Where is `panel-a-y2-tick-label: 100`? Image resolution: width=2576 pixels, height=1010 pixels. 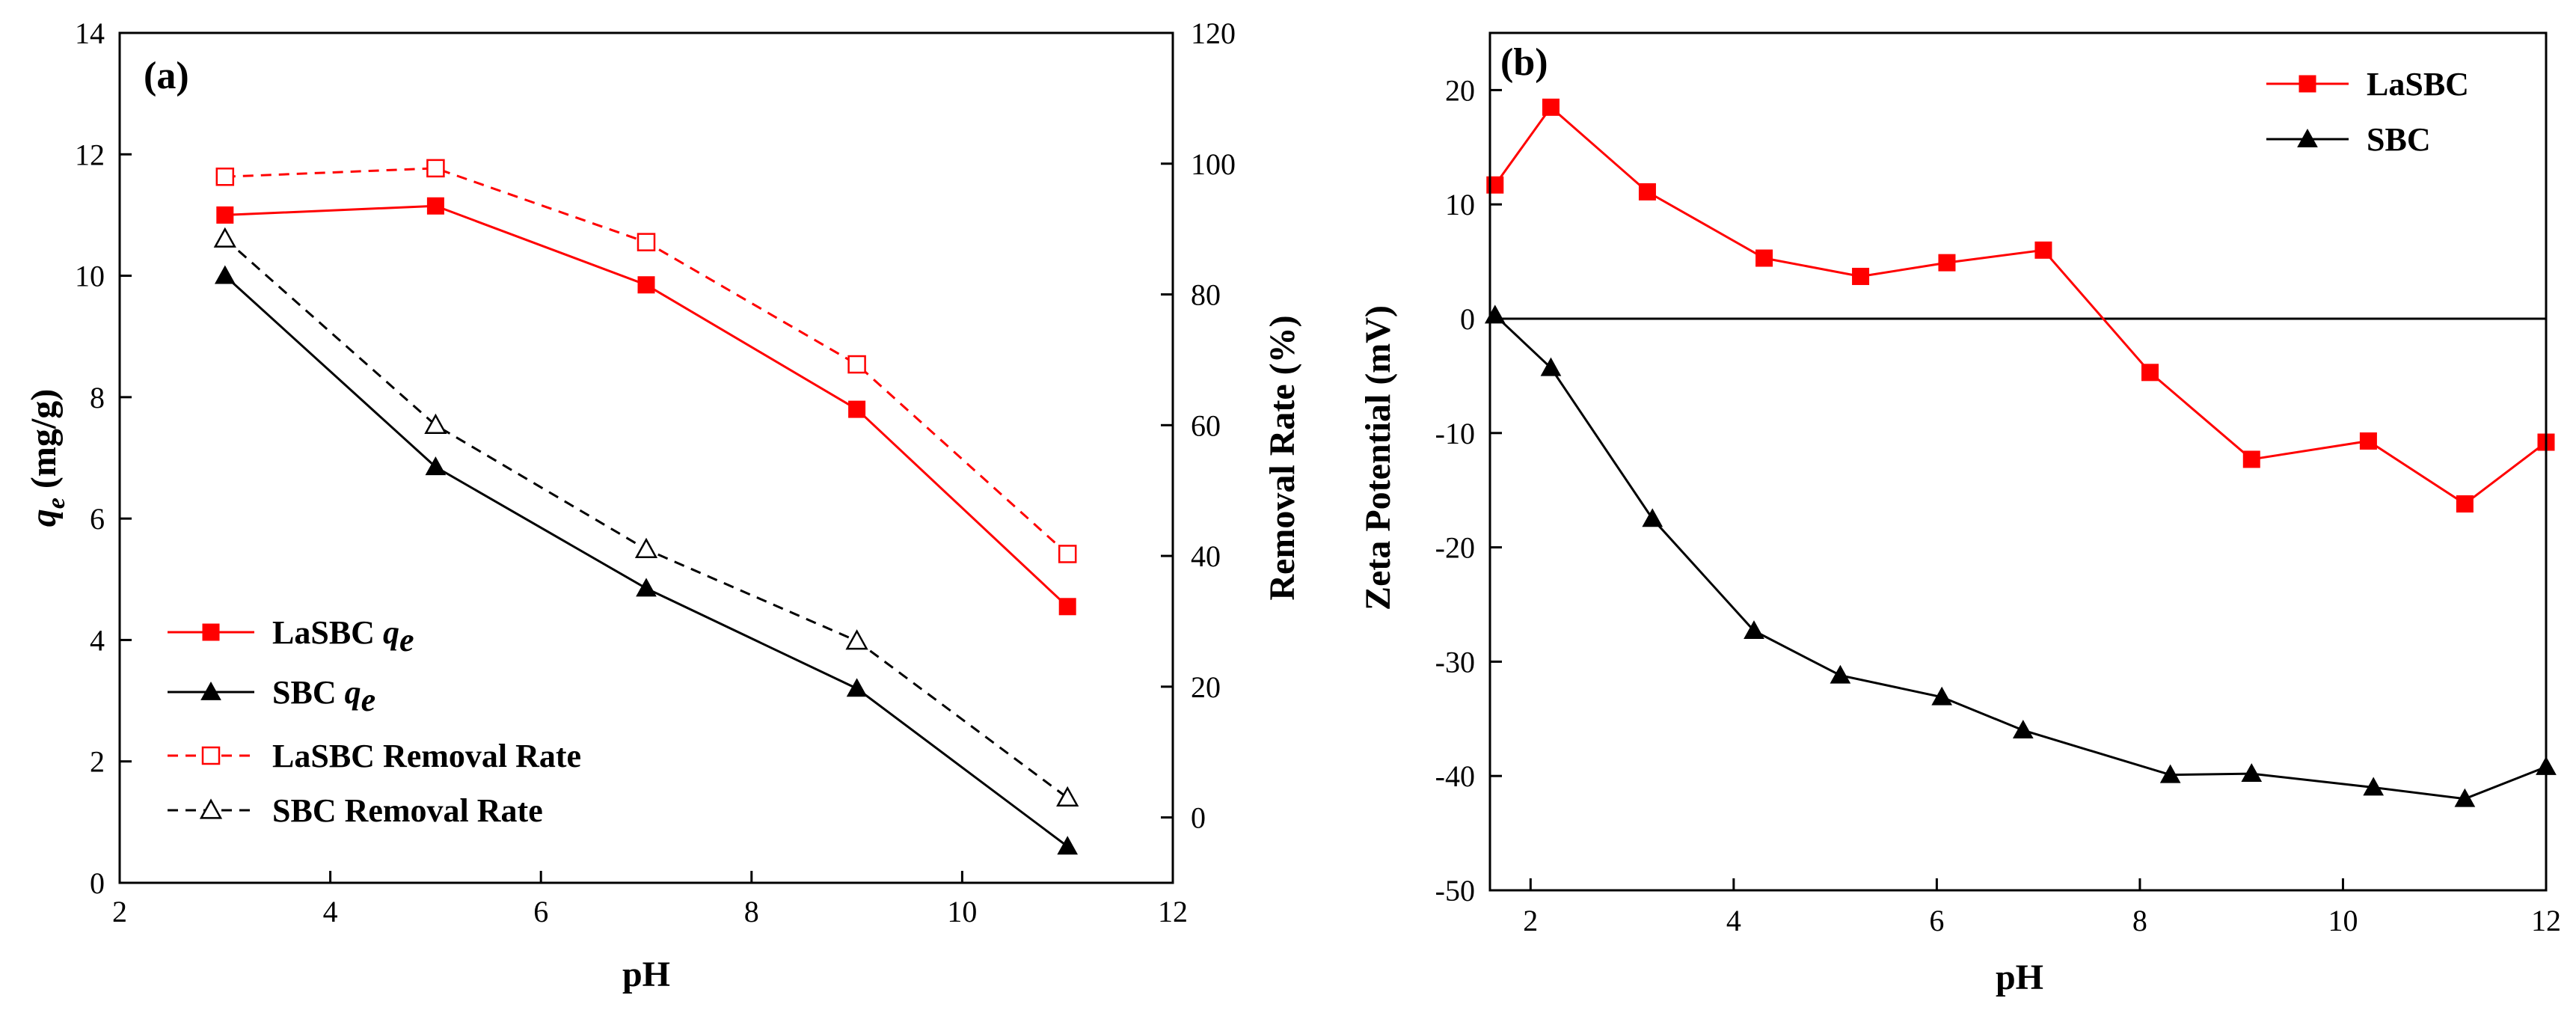
panel-a-y2-tick-label: 100 is located at coordinates (1213, 164).